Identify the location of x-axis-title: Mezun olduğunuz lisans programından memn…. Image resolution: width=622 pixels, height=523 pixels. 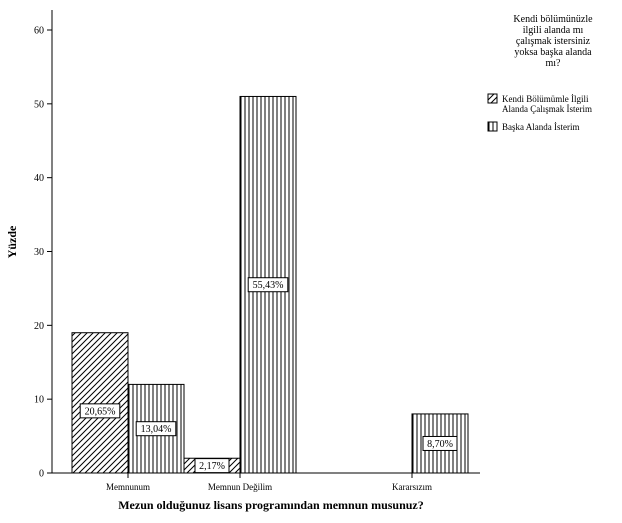
(271, 505).